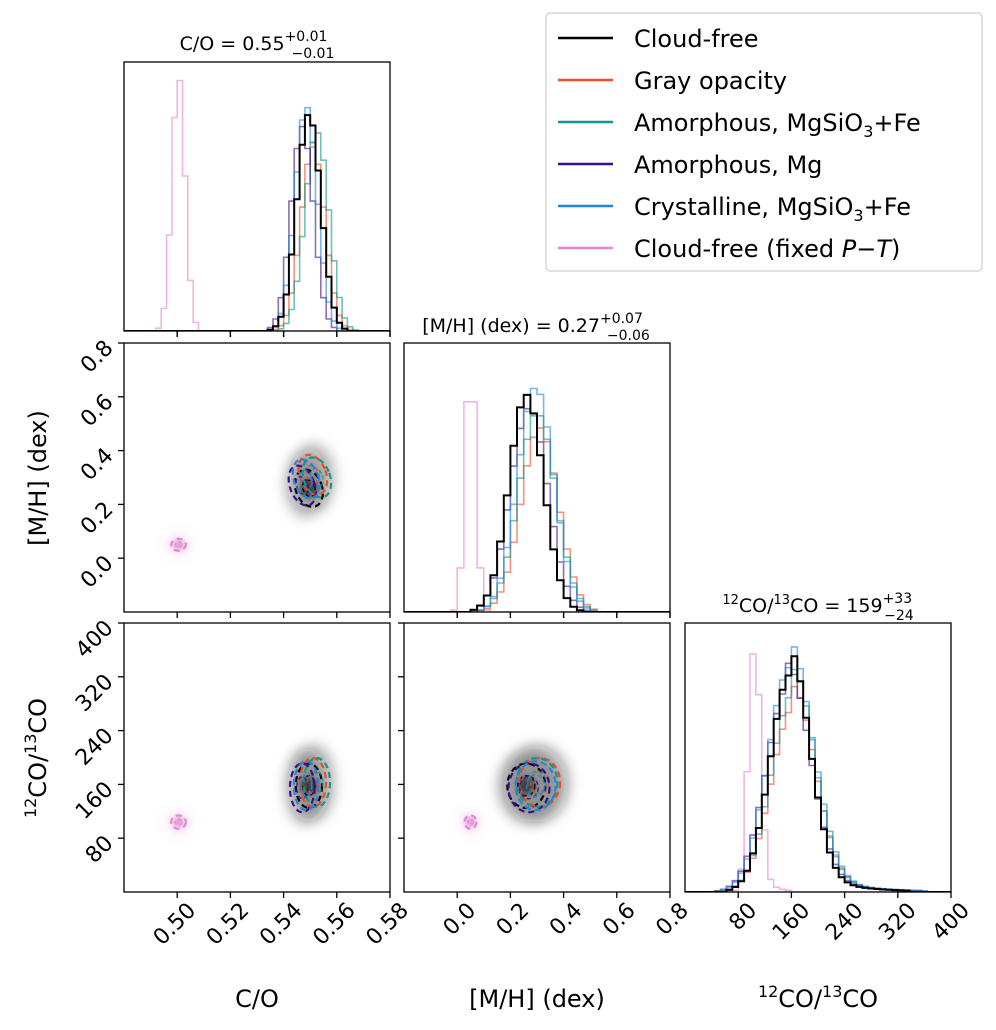 The image size is (996, 1030). Describe the element at coordinates (897, 921) in the screenshot. I see `x-tick-label-iso-3: 320` at that location.